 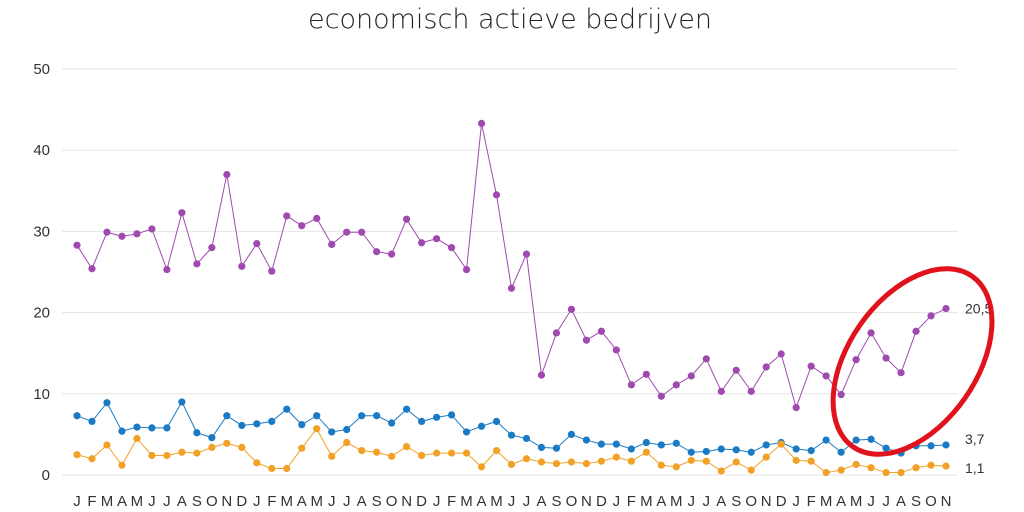 What do you see at coordinates (631, 501) in the screenshot?
I see `x-tick-label: F` at bounding box center [631, 501].